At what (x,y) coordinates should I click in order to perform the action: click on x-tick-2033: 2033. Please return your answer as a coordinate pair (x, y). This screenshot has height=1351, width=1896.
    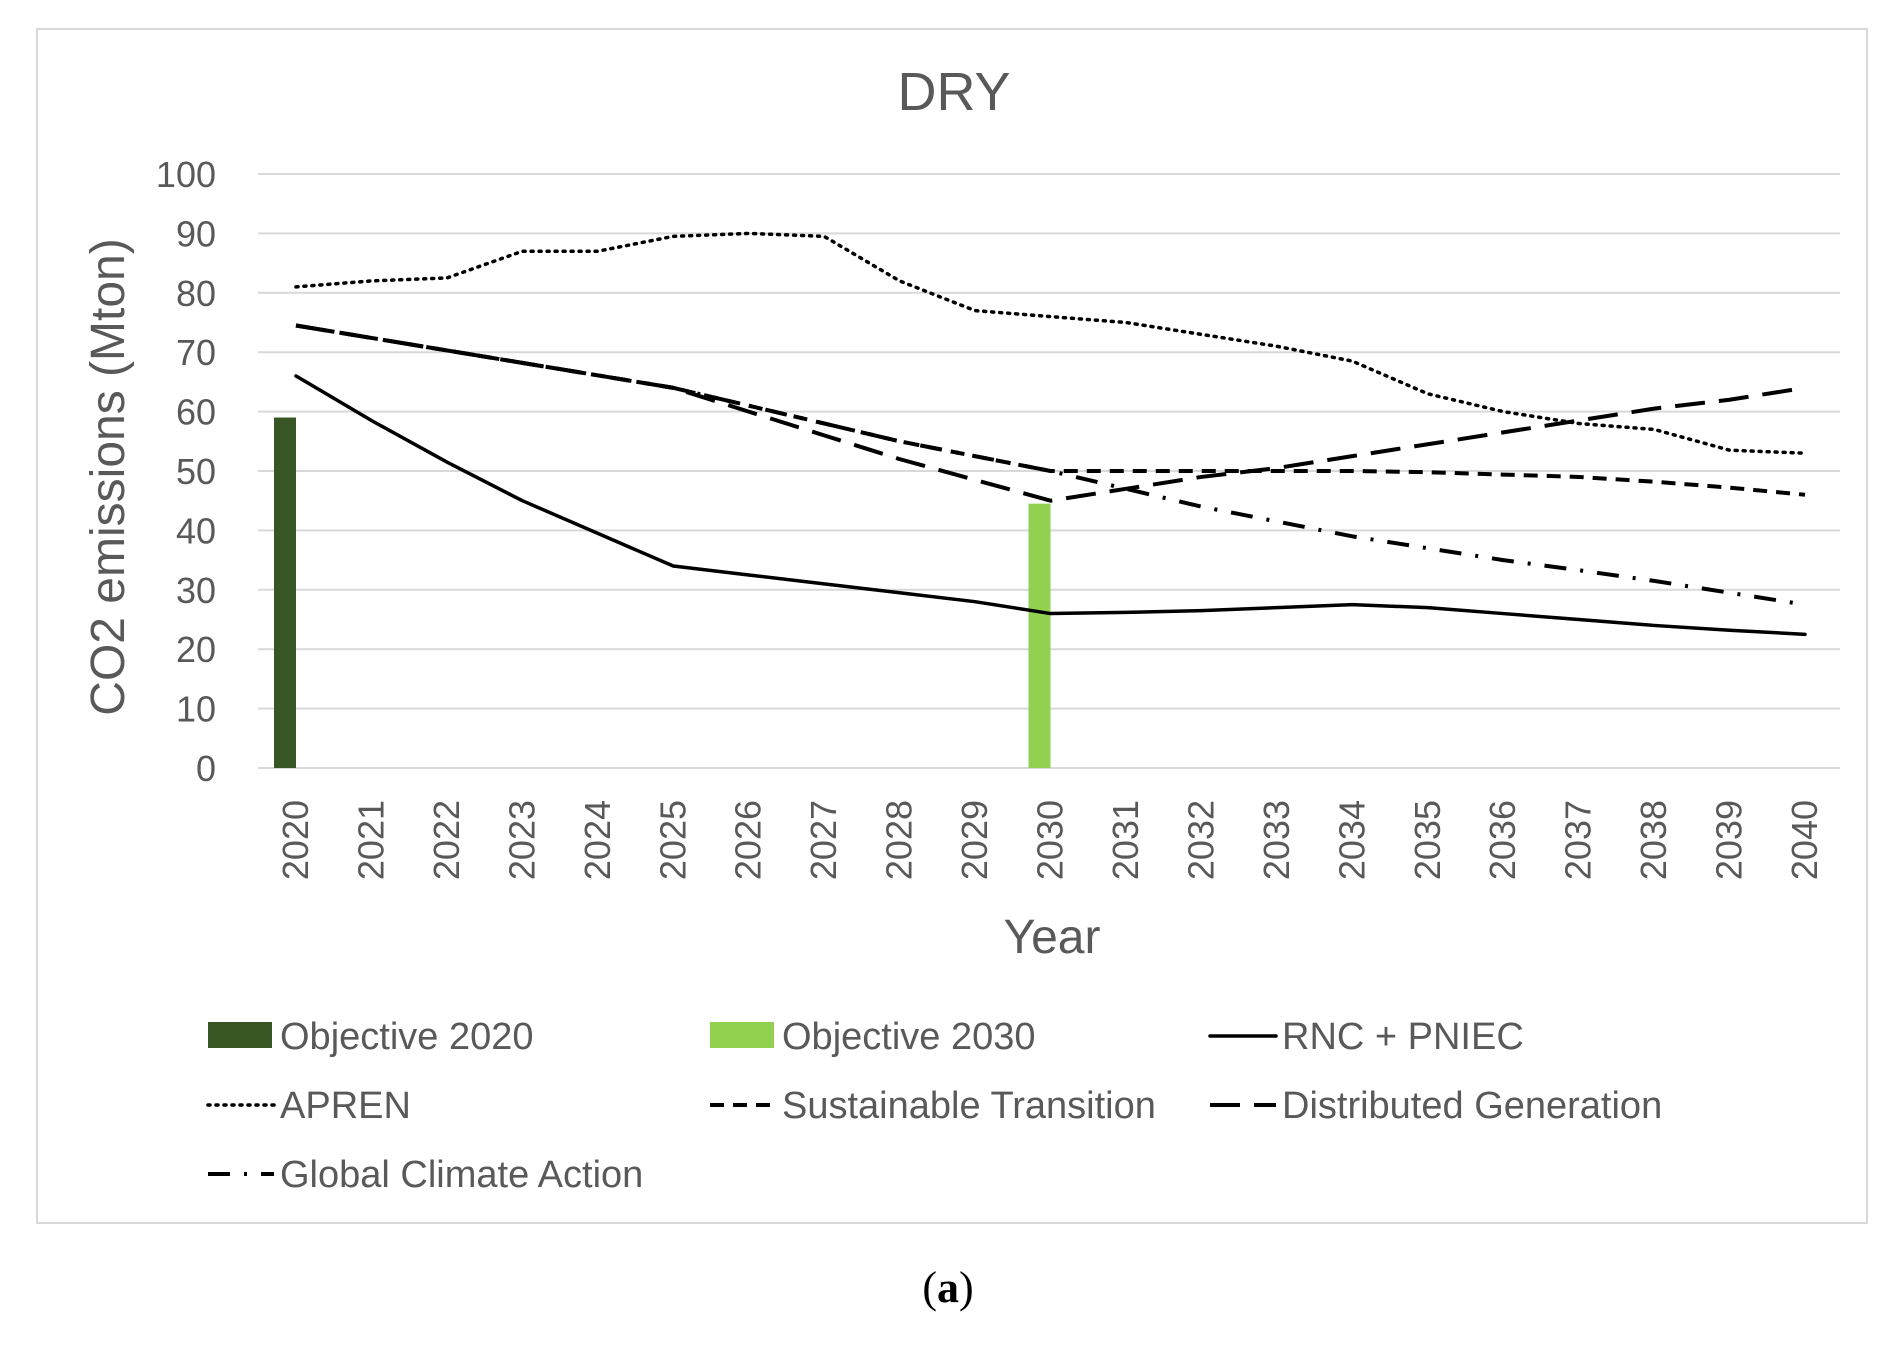
    Looking at the image, I should click on (1276, 840).